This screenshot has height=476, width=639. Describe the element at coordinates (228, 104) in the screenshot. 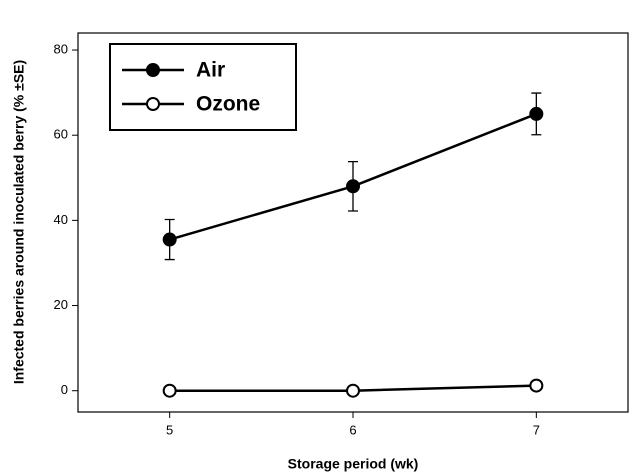

I see `legend-label: Ozone` at that location.